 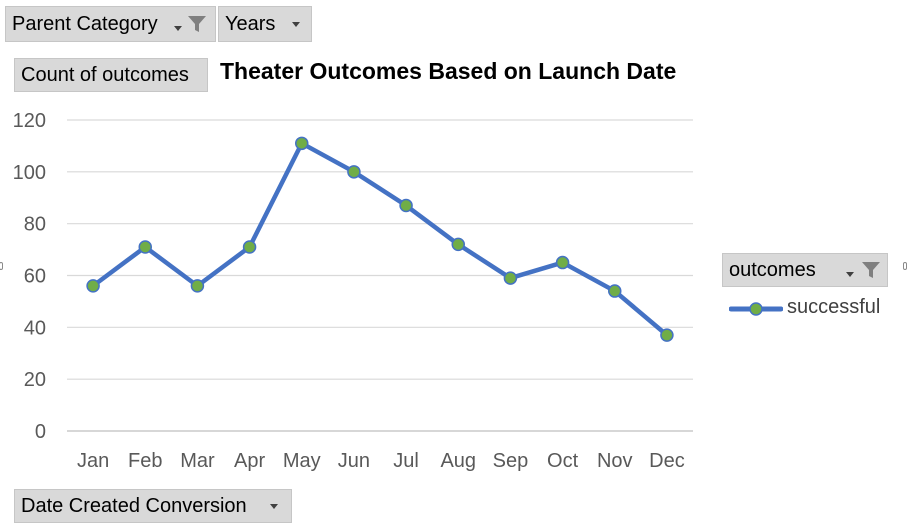 What do you see at coordinates (40, 432) in the screenshot?
I see `y-tick-label: 0` at bounding box center [40, 432].